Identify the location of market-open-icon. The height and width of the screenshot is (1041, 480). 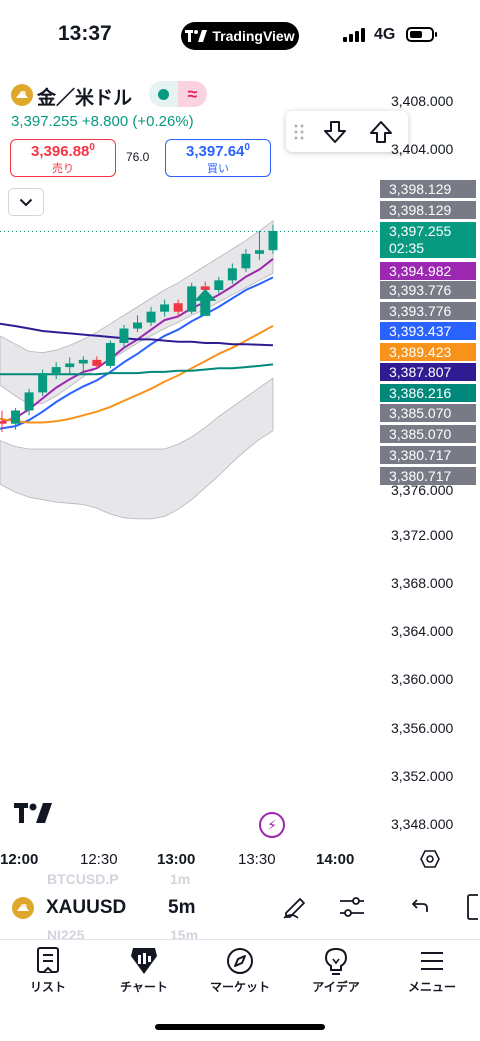
(163, 94).